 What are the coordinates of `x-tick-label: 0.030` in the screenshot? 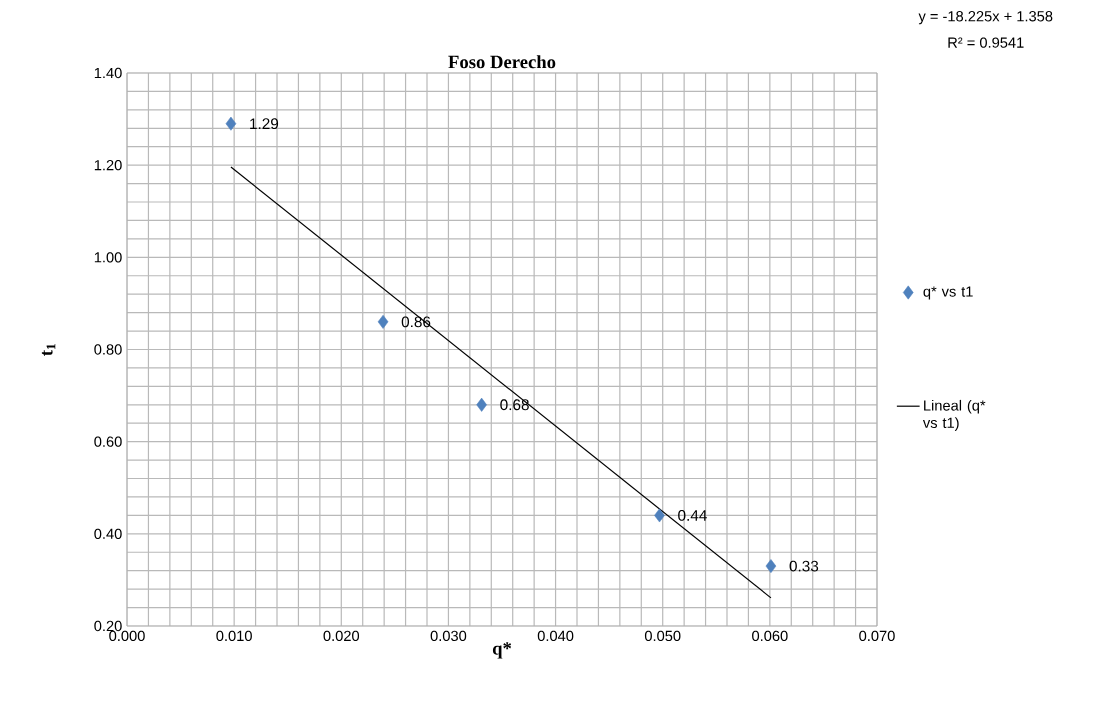 It's located at (448, 636).